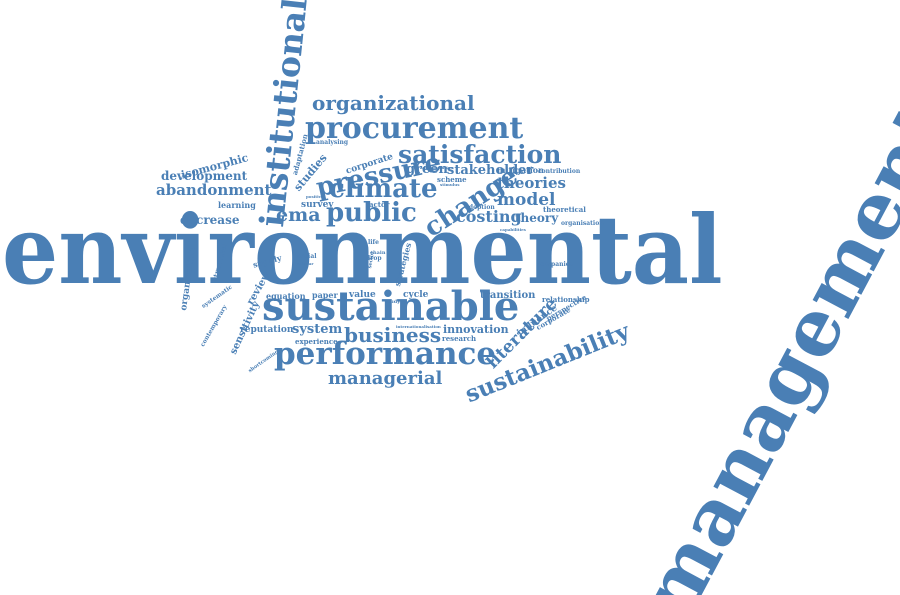  What do you see at coordinates (566, 299) in the screenshot?
I see `word-relationship: relationship` at bounding box center [566, 299].